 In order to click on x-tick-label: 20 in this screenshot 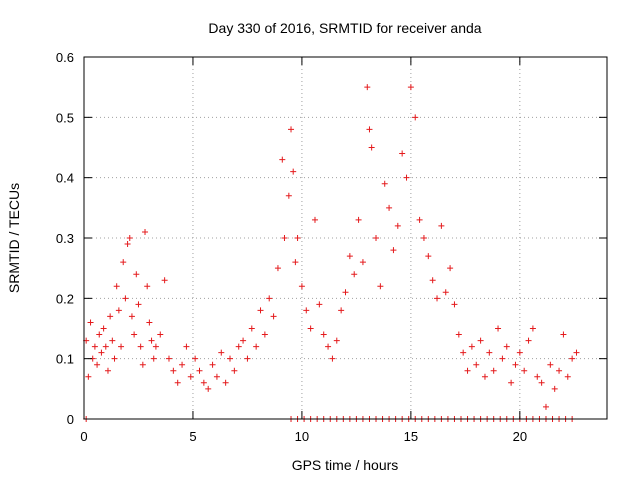, I will do `click(520, 436)`.